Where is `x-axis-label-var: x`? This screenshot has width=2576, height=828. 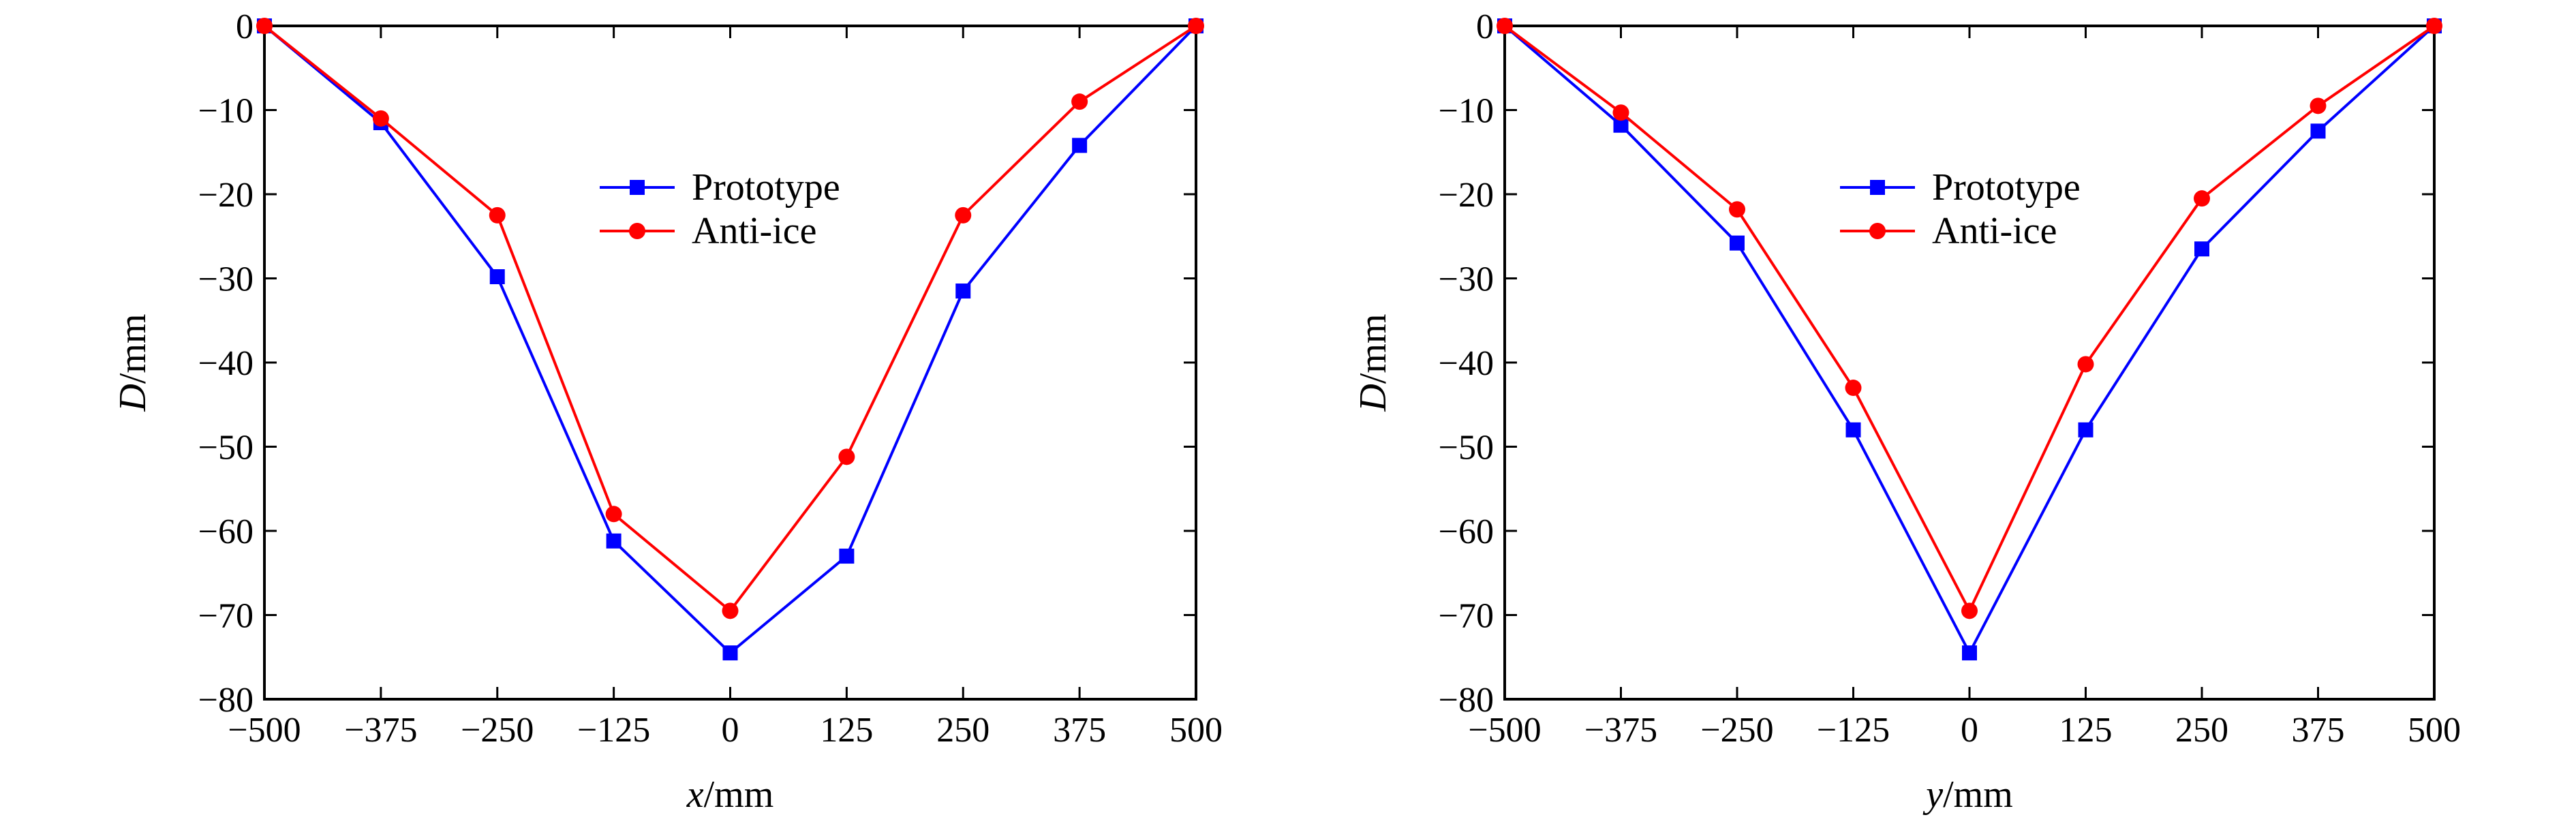 x-axis-label-var: x is located at coordinates (695, 795).